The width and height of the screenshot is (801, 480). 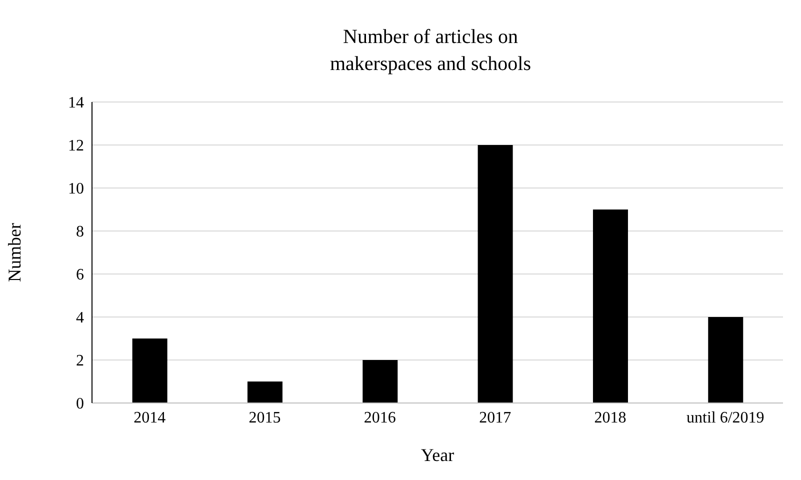 What do you see at coordinates (76, 103) in the screenshot?
I see `y-tick-label: 14` at bounding box center [76, 103].